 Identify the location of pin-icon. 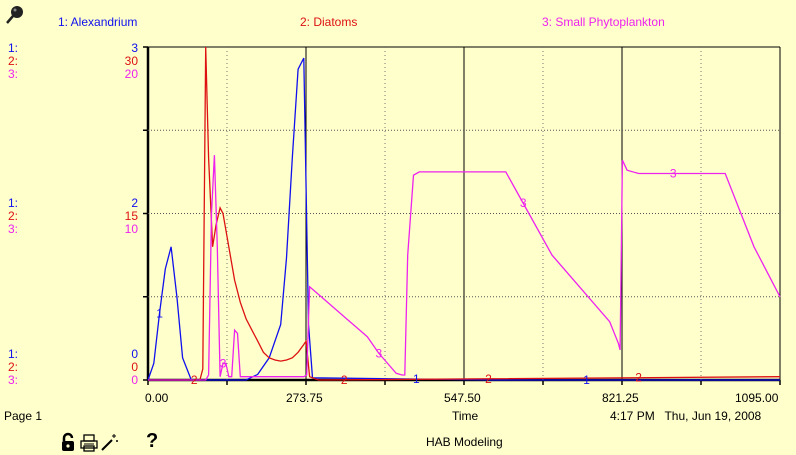
(15, 15).